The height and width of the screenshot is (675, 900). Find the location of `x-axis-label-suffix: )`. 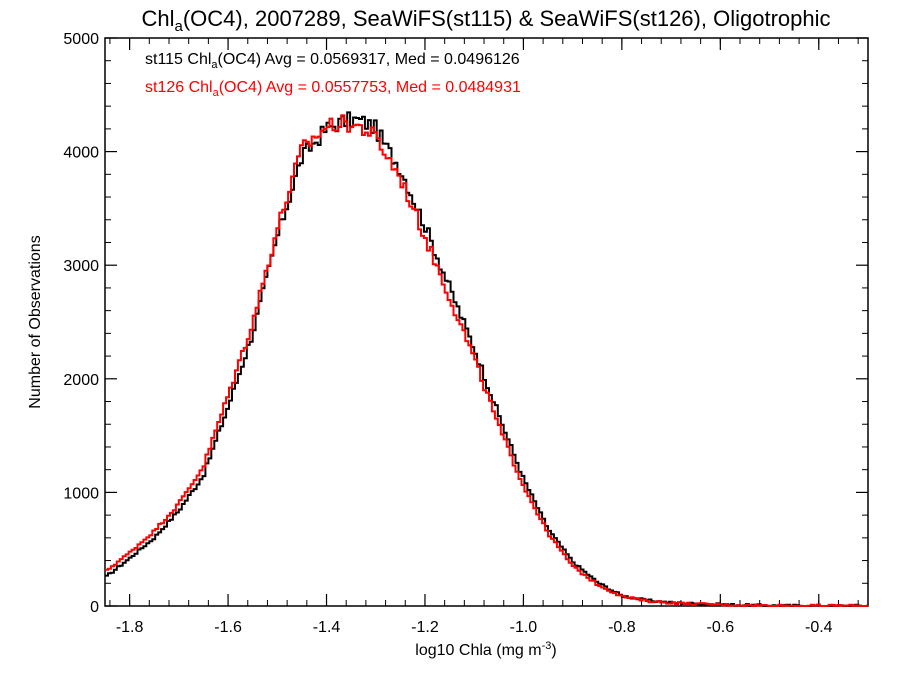

x-axis-label-suffix: ) is located at coordinates (553, 650).